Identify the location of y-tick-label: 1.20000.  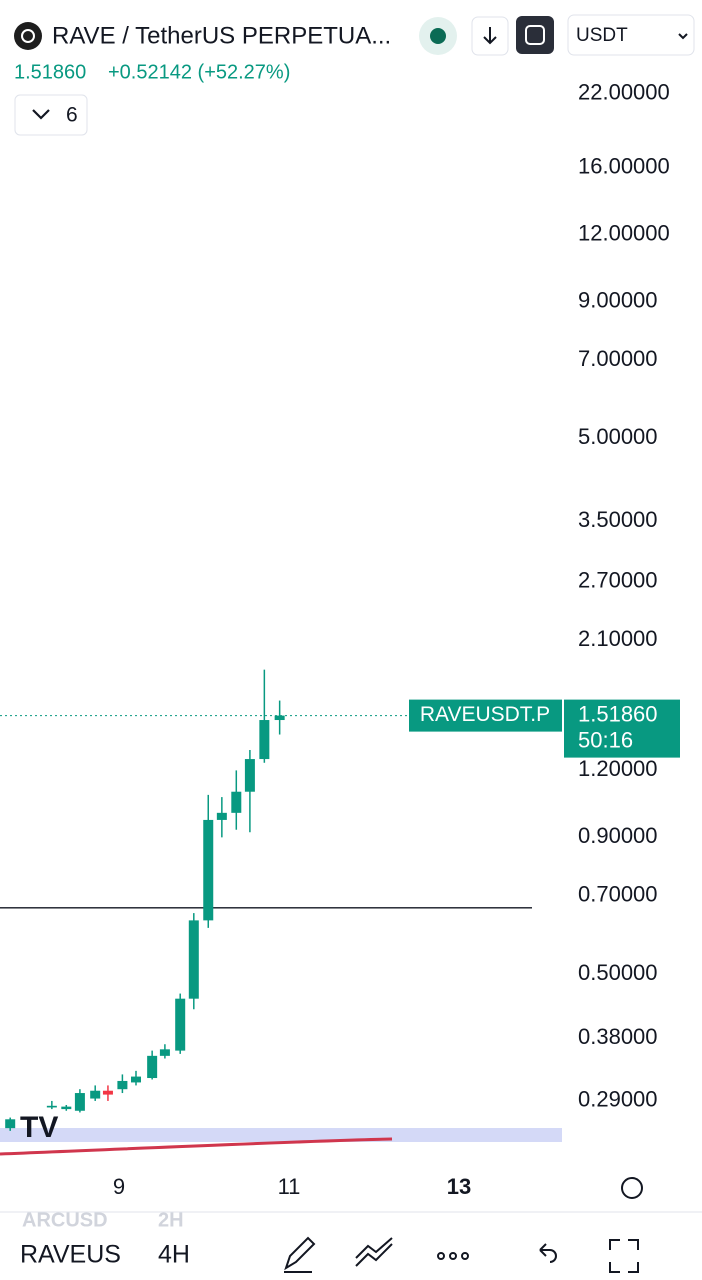
(618, 768).